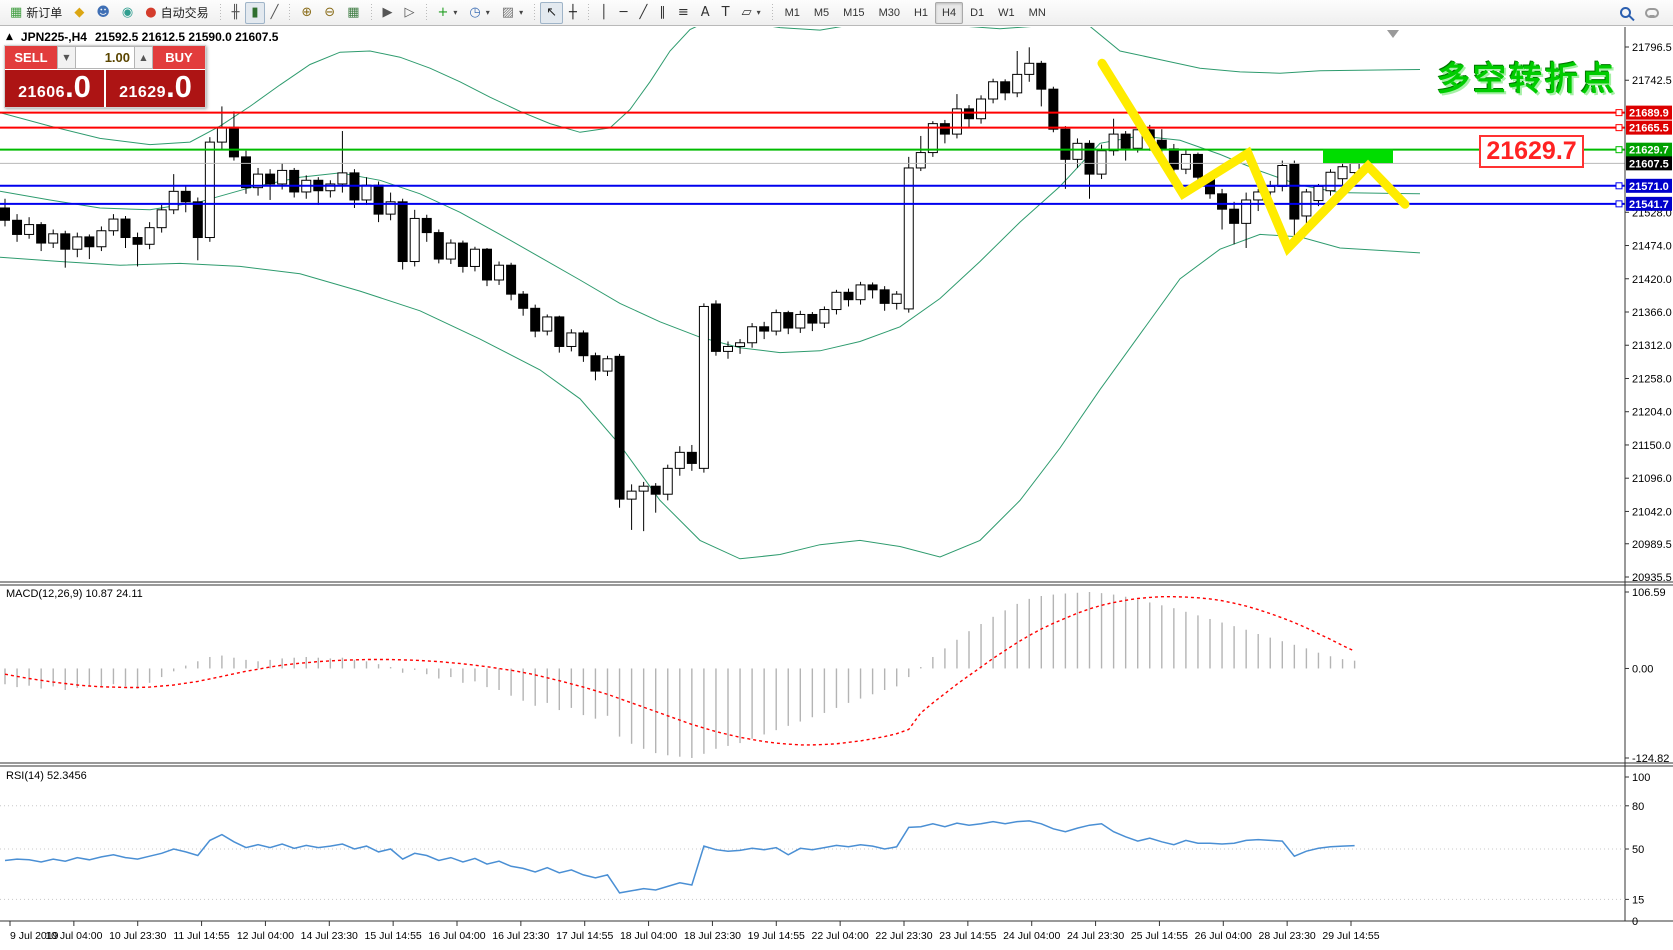  Describe the element at coordinates (949, 12) in the screenshot. I see `timeframe-h4: H4` at that location.